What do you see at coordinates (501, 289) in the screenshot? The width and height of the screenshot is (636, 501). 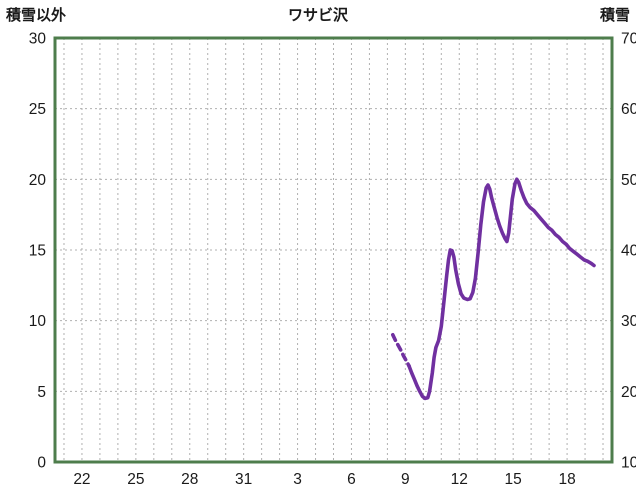 I see `series-line-solid` at bounding box center [501, 289].